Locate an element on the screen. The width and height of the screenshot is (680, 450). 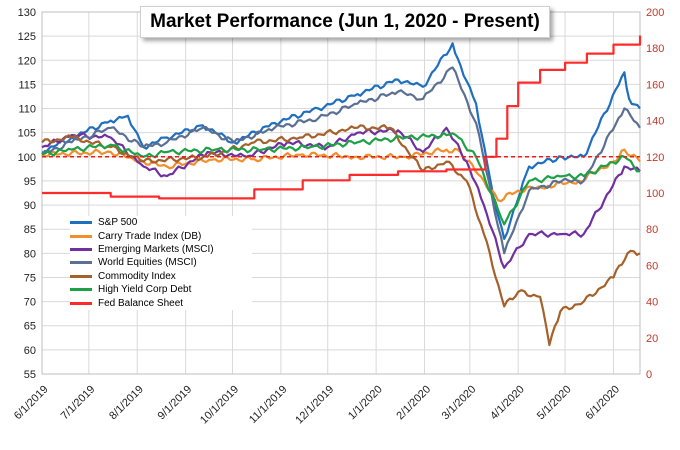
legend-label: World Equities (MSCI) is located at coordinates (147, 263).